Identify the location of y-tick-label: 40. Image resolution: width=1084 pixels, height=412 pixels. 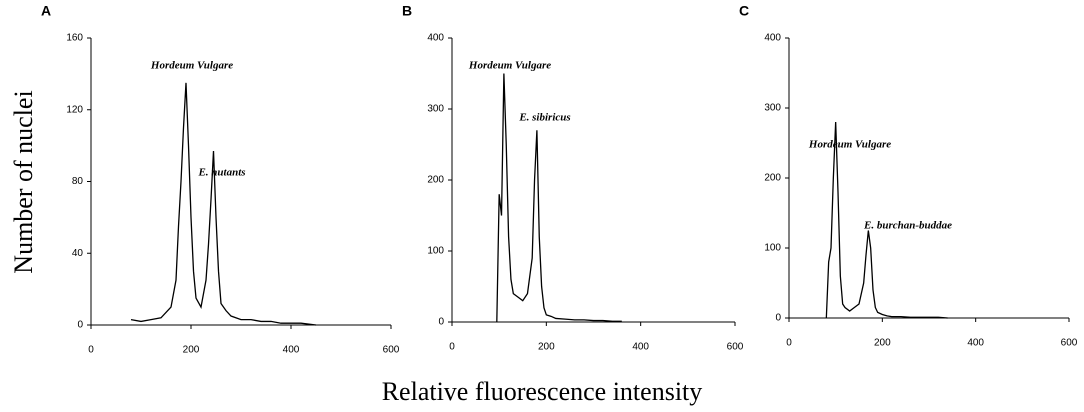
(78, 253).